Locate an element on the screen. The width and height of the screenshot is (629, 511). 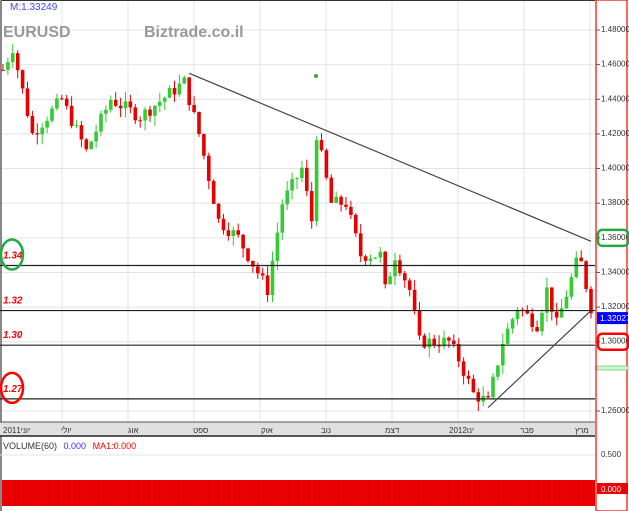
highlighted-price-box is located at coordinates (612, 341).